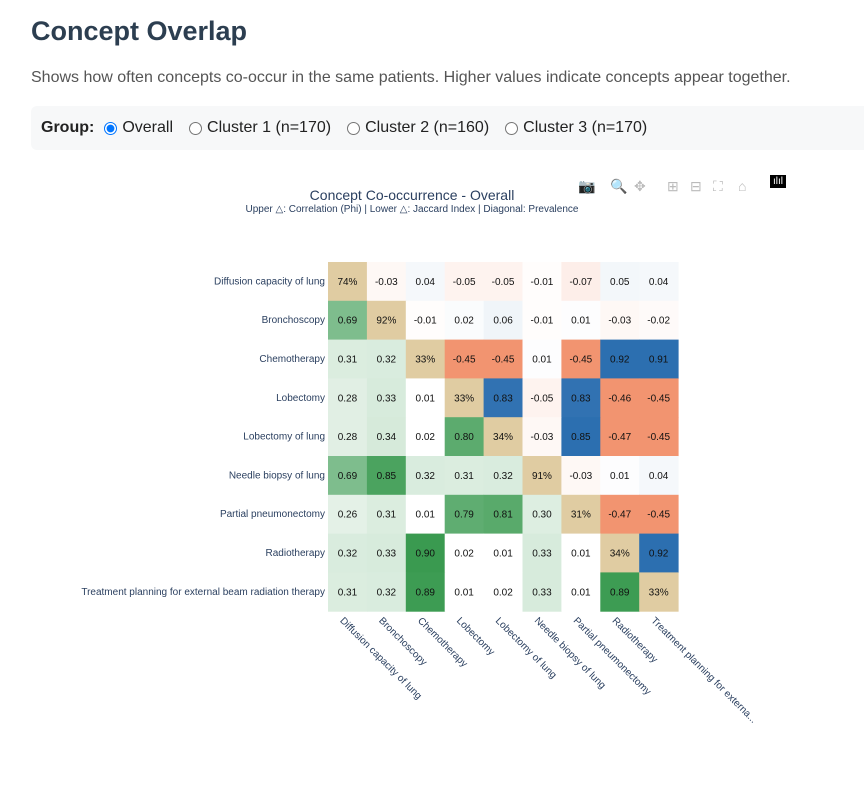 The height and width of the screenshot is (803, 864). Describe the element at coordinates (416, 128) in the screenshot. I see `radio-cluster-2: Cluster 2 (n=160)` at that location.